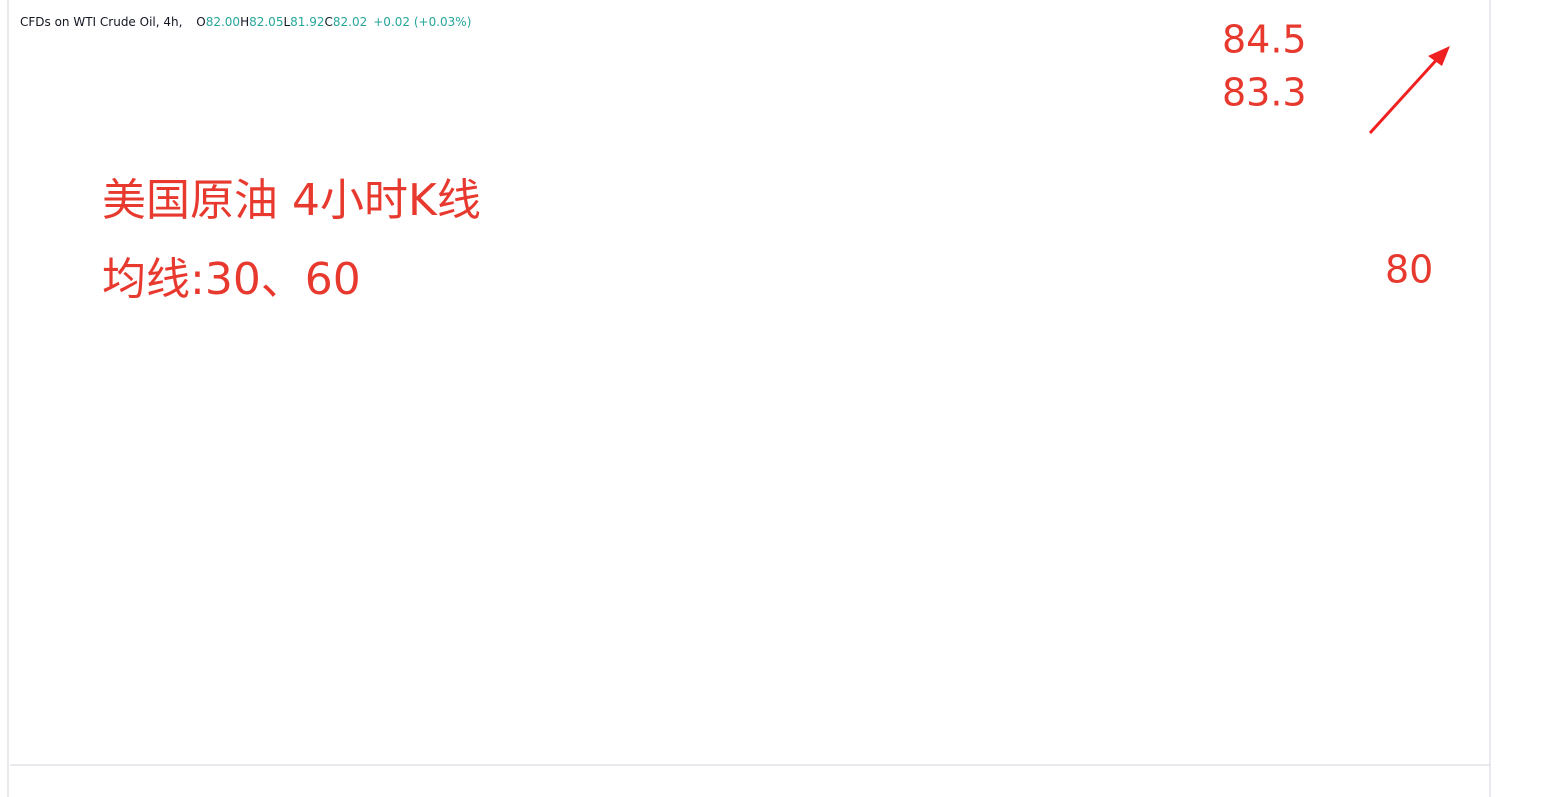  What do you see at coordinates (422, 22) in the screenshot?
I see `change: +0.02 (+0.03%)` at bounding box center [422, 22].